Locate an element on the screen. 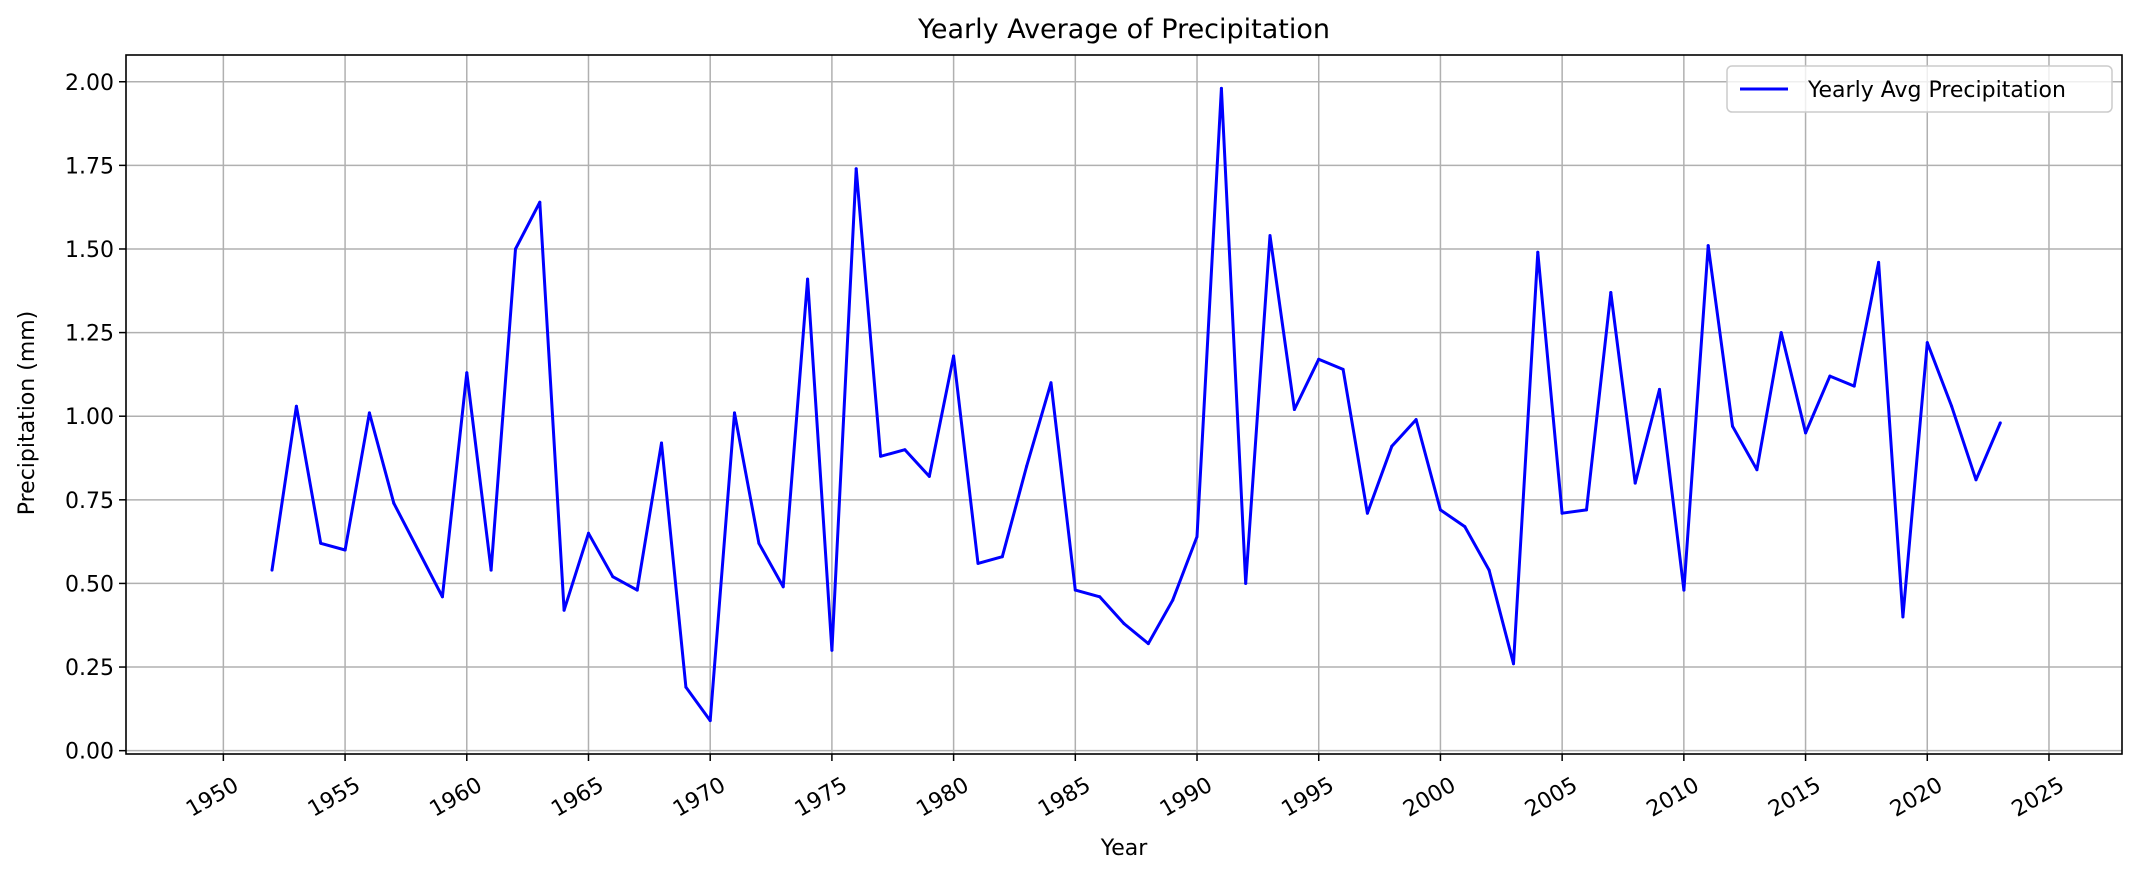  legend-label: Yearly Avg Precipitation is located at coordinates (1936, 90).